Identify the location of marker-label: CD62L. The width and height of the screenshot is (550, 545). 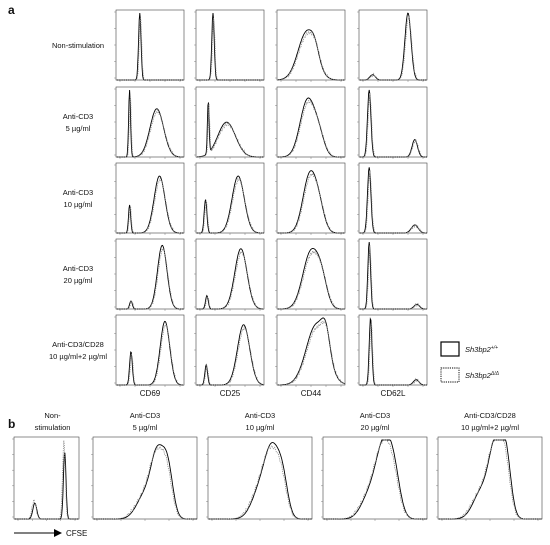
(393, 393).